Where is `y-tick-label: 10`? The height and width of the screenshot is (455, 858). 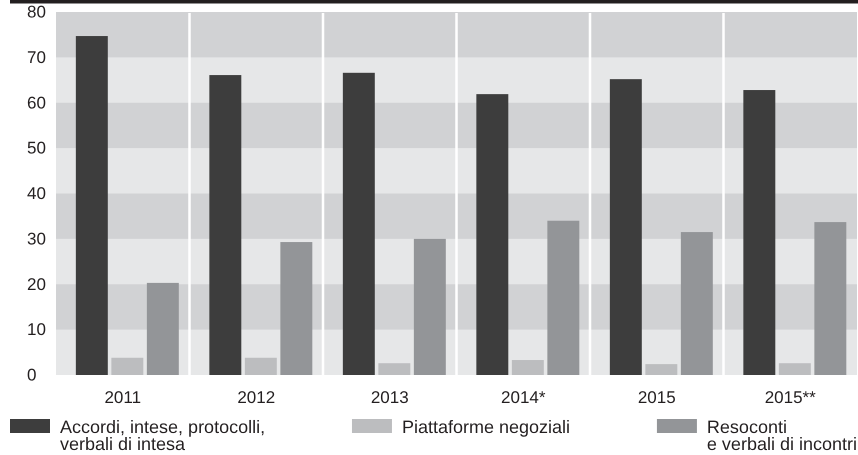 y-tick-label: 10 is located at coordinates (36, 330).